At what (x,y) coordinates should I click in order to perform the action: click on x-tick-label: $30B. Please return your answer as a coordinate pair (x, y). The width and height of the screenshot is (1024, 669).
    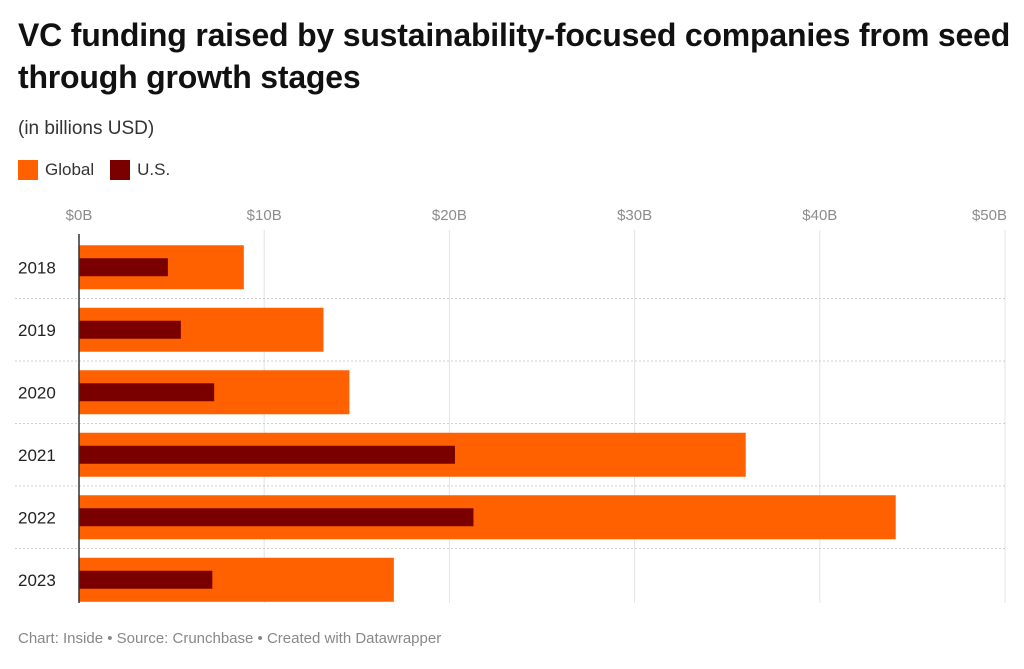
    Looking at the image, I should click on (634, 215).